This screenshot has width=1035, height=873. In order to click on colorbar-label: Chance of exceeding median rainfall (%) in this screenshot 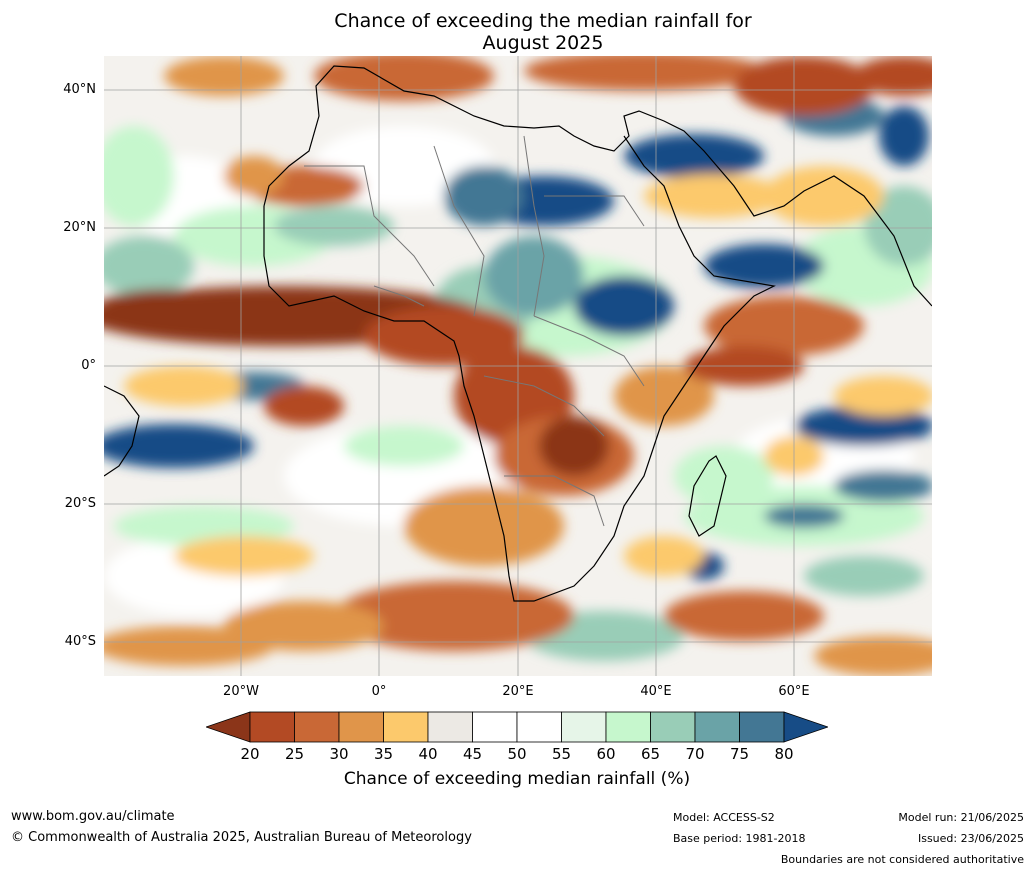, I will do `click(517, 779)`.